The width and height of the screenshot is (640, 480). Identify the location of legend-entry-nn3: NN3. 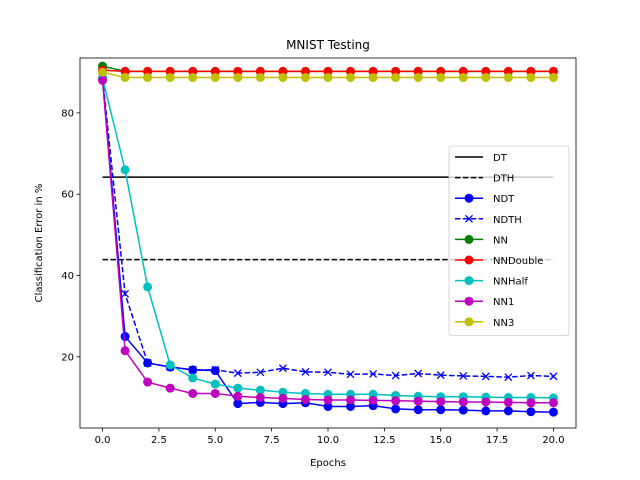
(484, 323).